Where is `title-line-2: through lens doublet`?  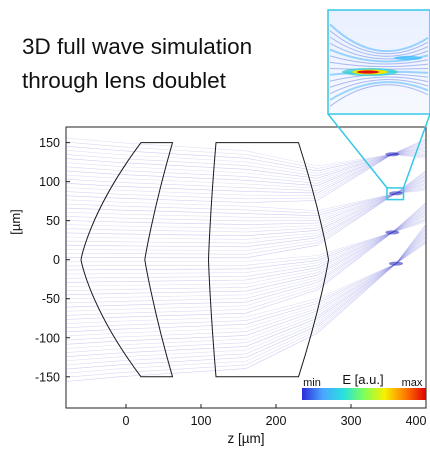
title-line-2: through lens doublet is located at coordinates (124, 80).